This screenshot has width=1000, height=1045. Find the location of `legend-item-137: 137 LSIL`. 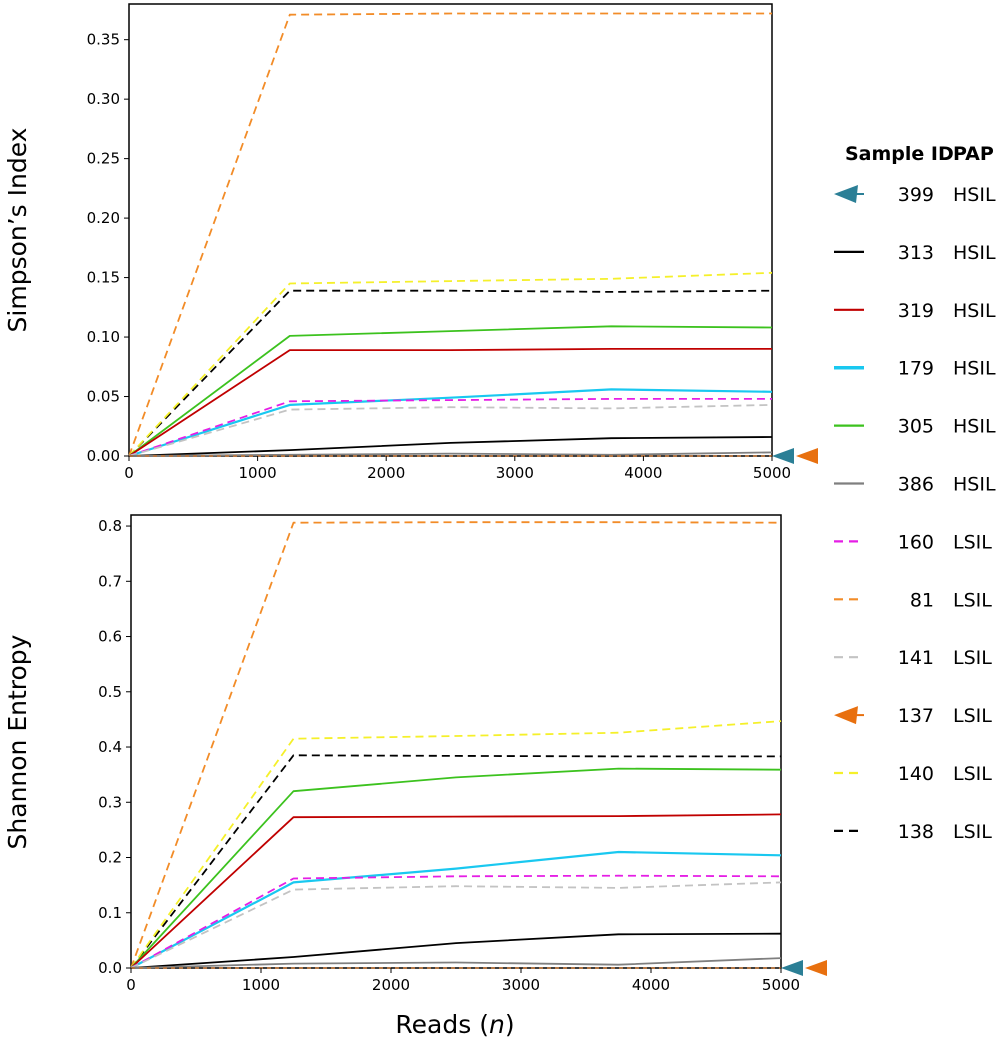

legend-item-137: 137 LSIL is located at coordinates (913, 716).